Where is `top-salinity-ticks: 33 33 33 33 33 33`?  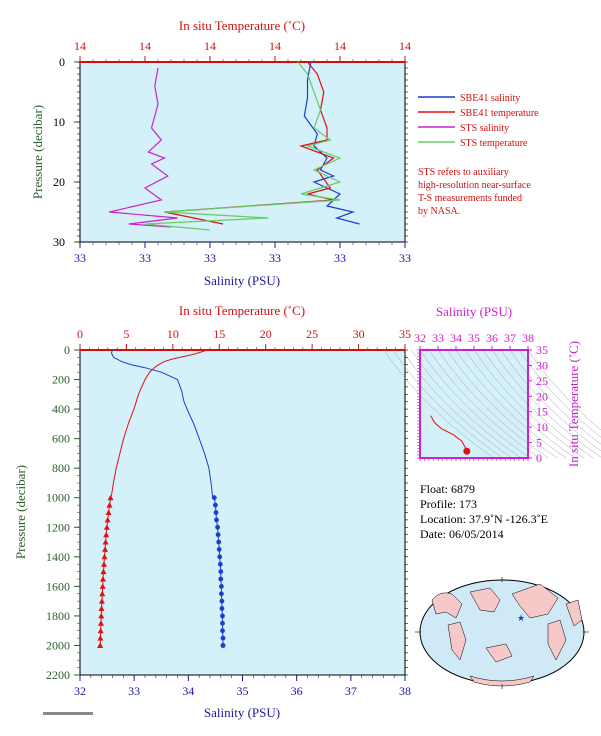
top-salinity-ticks: 33 33 33 33 33 33 is located at coordinates (242, 253).